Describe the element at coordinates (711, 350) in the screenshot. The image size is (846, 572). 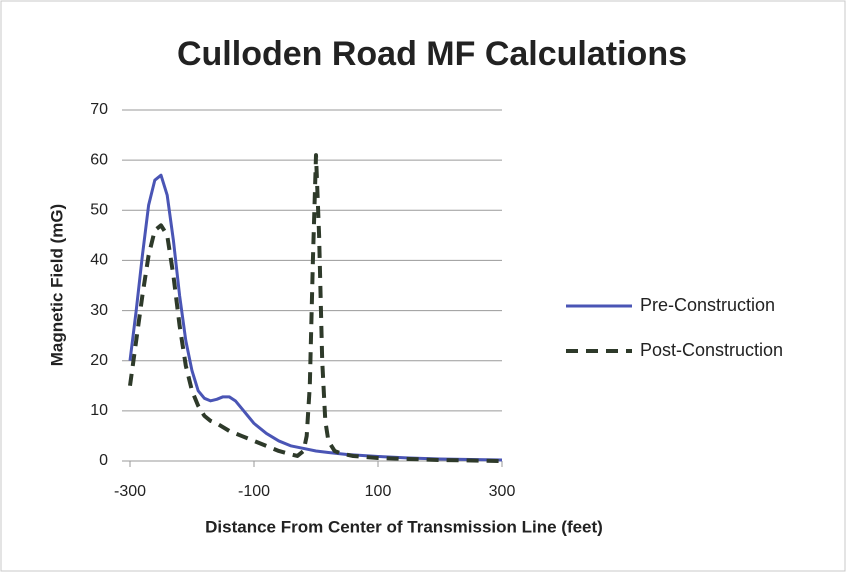
I see `legend-label: Post-Construction` at that location.